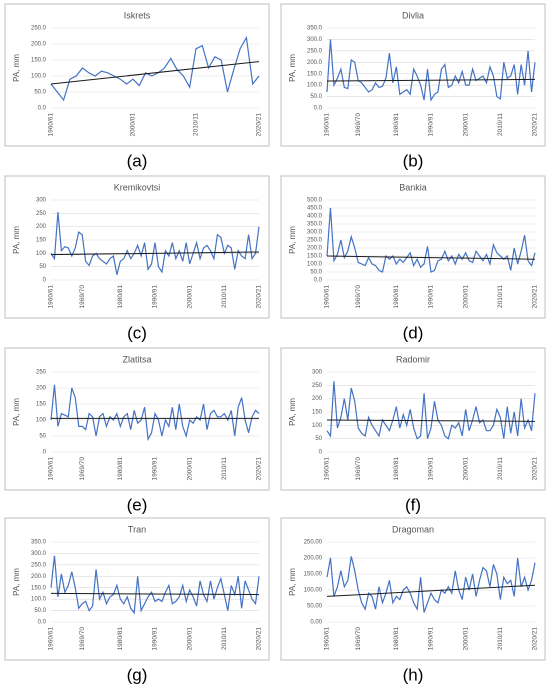  What do you see at coordinates (315, 249) in the screenshot?
I see `y-tick-label: 200.0` at bounding box center [315, 249].